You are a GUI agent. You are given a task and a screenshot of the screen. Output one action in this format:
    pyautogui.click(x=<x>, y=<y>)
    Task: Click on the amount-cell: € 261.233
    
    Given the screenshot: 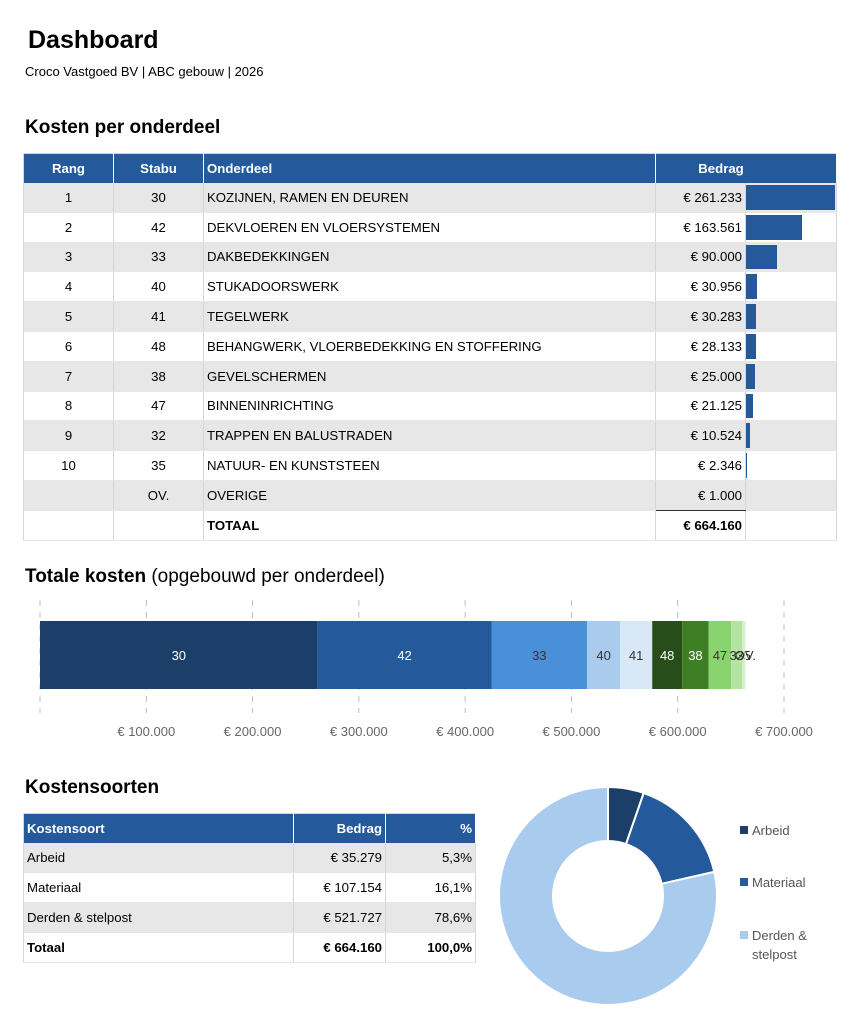 What is the action you would take?
    pyautogui.click(x=700, y=198)
    